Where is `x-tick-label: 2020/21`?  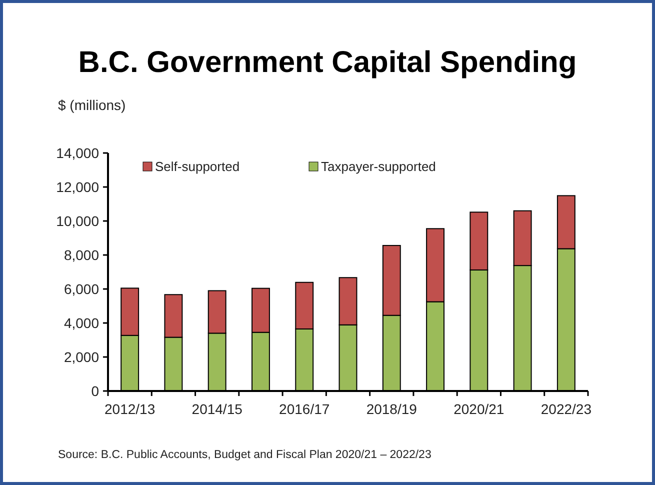 x-tick-label: 2020/21 is located at coordinates (479, 409).